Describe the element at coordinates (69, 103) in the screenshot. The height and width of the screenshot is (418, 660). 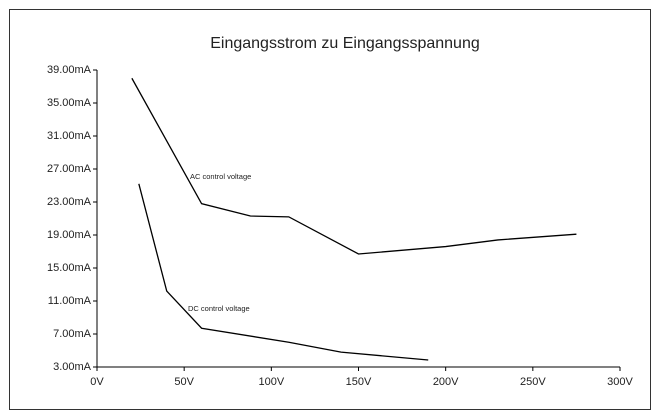
I see `y-tick-label: 35.00mA` at that location.